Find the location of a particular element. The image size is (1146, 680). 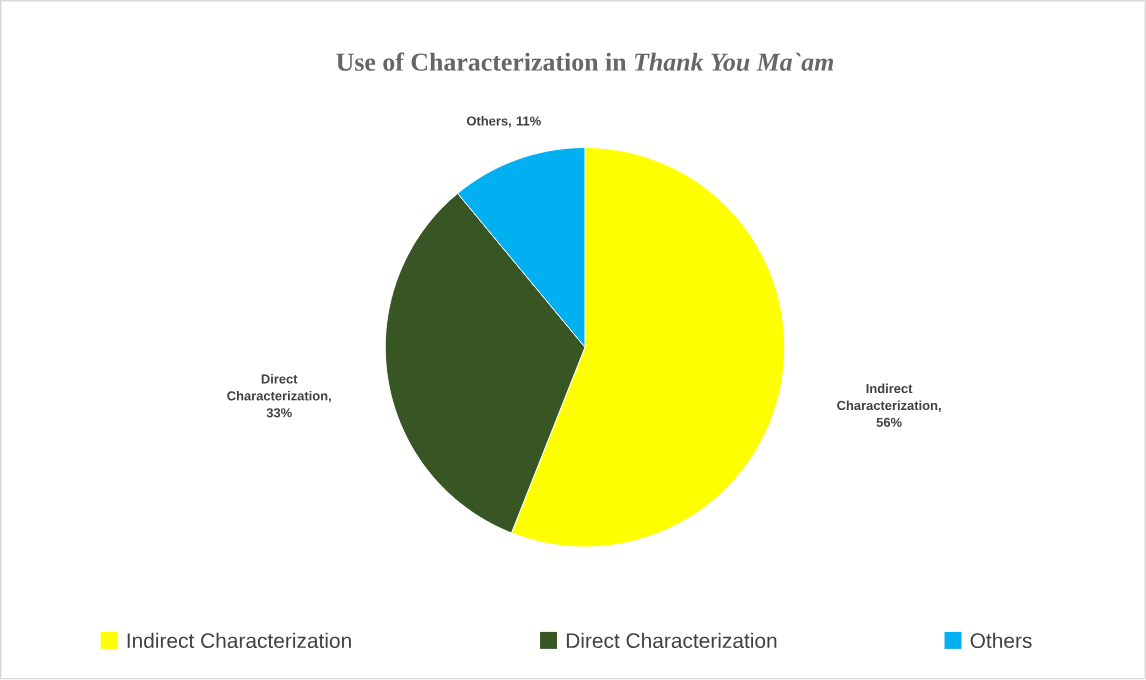

data-label: Others, 11% is located at coordinates (503, 122).